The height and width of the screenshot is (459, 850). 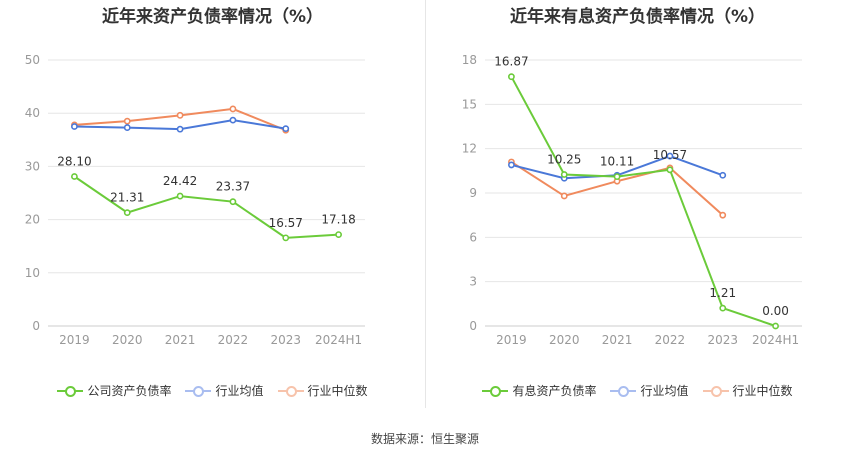 I want to click on data-label: 1.21, so click(x=722, y=293).